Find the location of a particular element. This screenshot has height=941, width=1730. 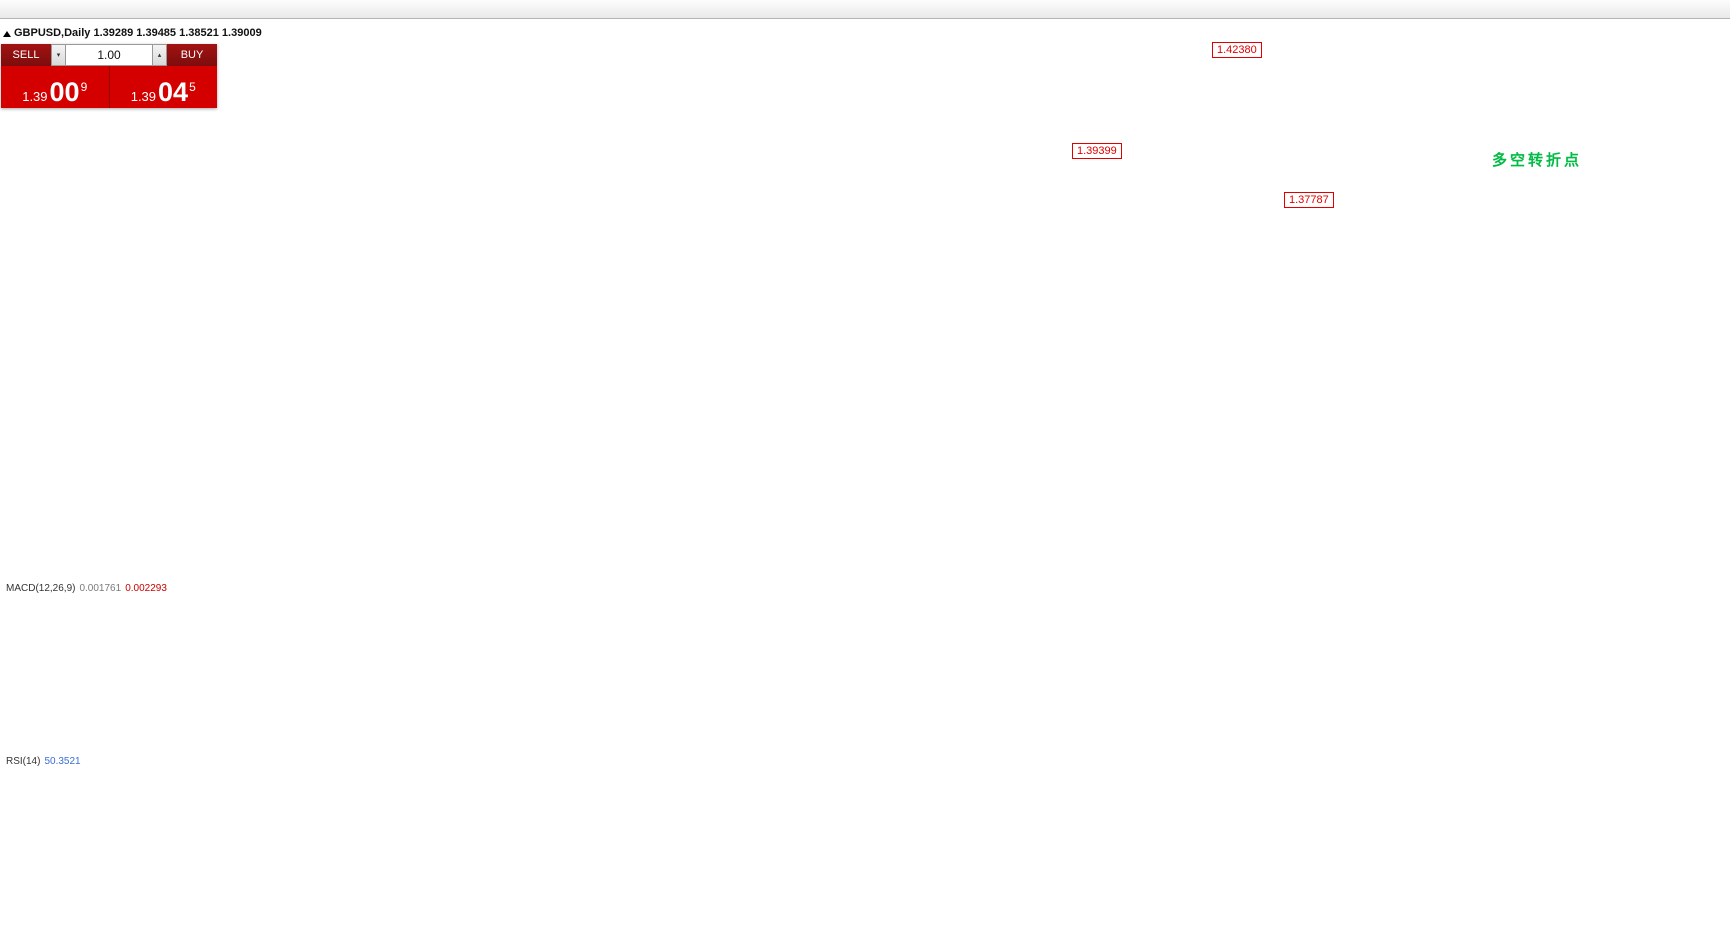

macd-main-value: 0.001761 is located at coordinates (100, 588).